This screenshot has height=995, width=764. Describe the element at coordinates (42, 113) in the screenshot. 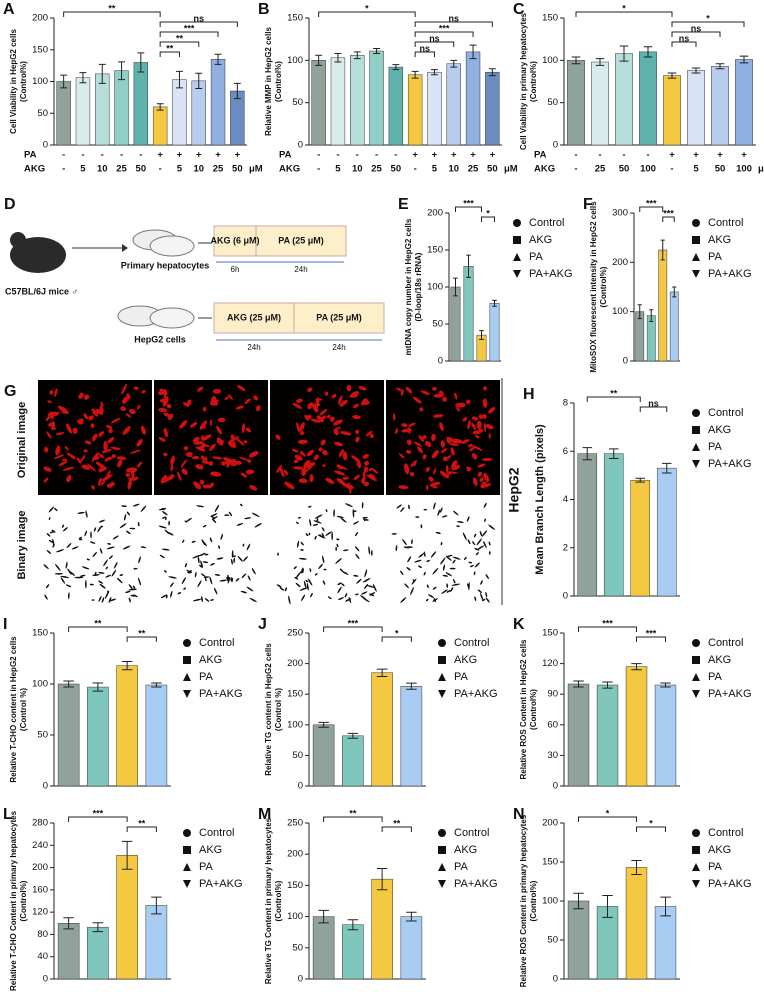

I see `y-tick-label: 50` at that location.